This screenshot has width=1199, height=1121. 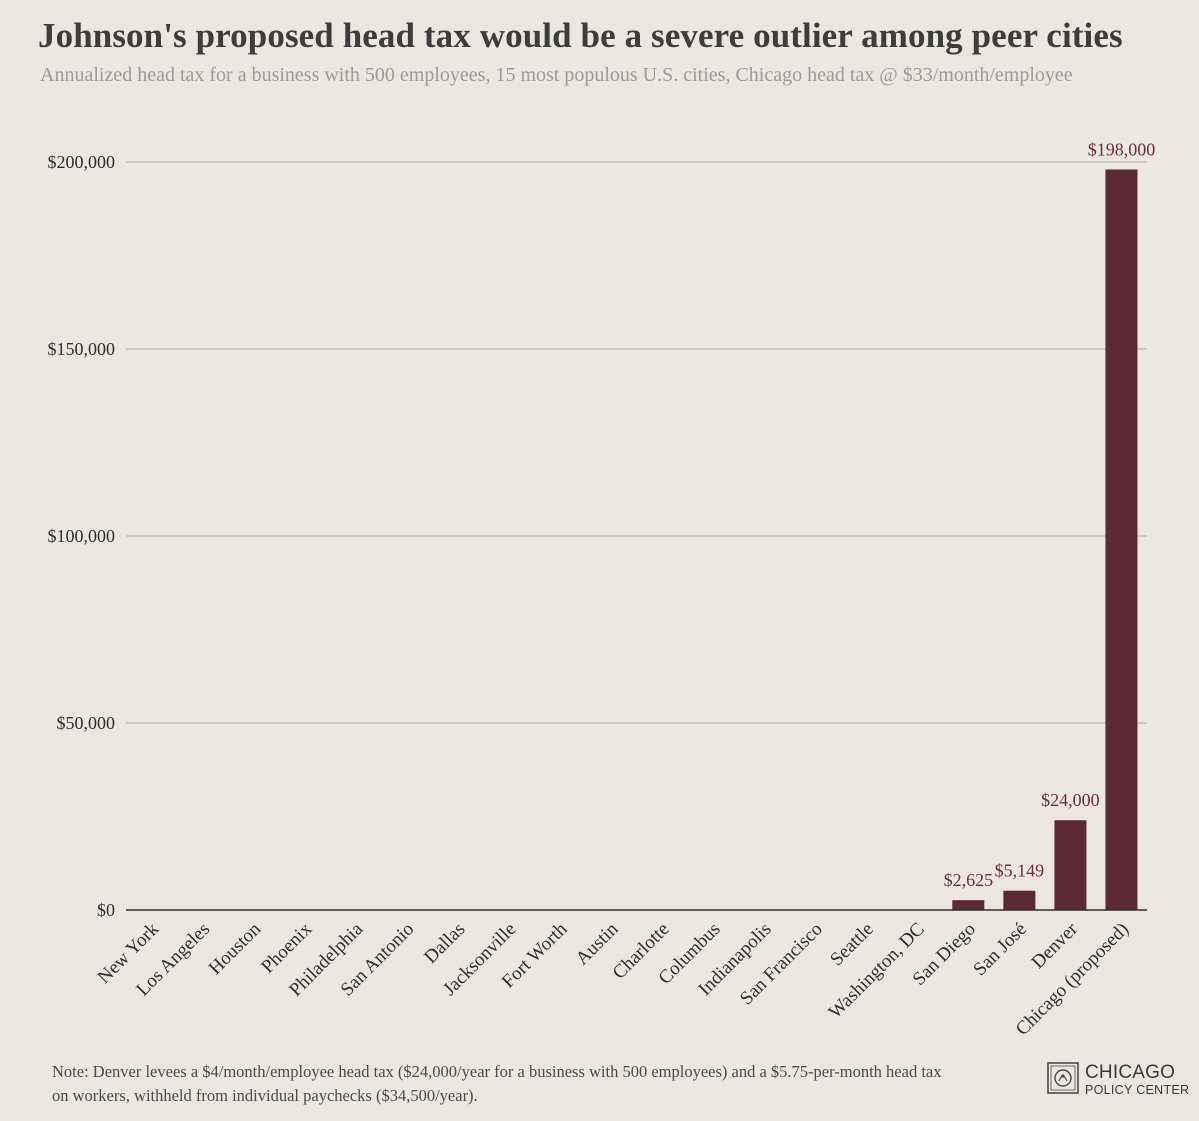 What do you see at coordinates (1122, 149) in the screenshot?
I see `data-label: $198,000` at bounding box center [1122, 149].